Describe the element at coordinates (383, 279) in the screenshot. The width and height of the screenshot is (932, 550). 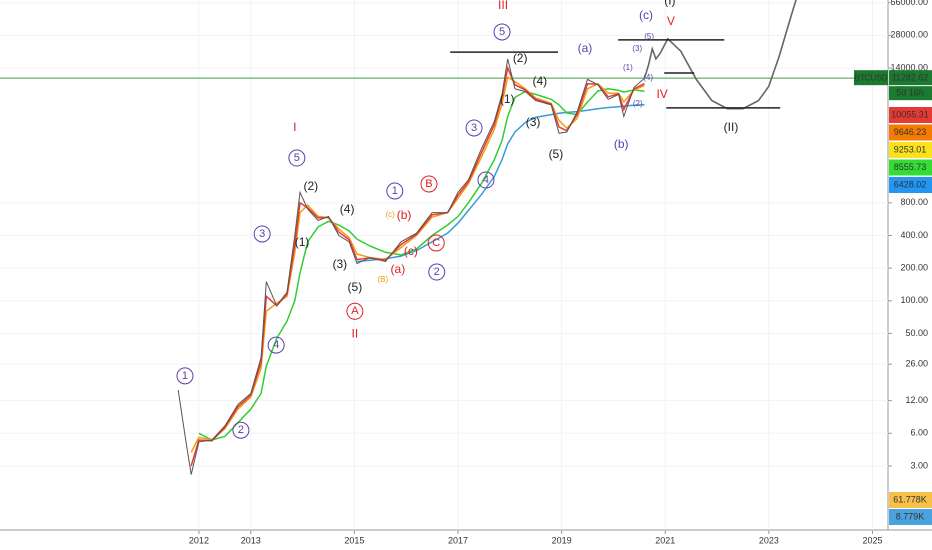
I see `wave-label: (B)` at that location.